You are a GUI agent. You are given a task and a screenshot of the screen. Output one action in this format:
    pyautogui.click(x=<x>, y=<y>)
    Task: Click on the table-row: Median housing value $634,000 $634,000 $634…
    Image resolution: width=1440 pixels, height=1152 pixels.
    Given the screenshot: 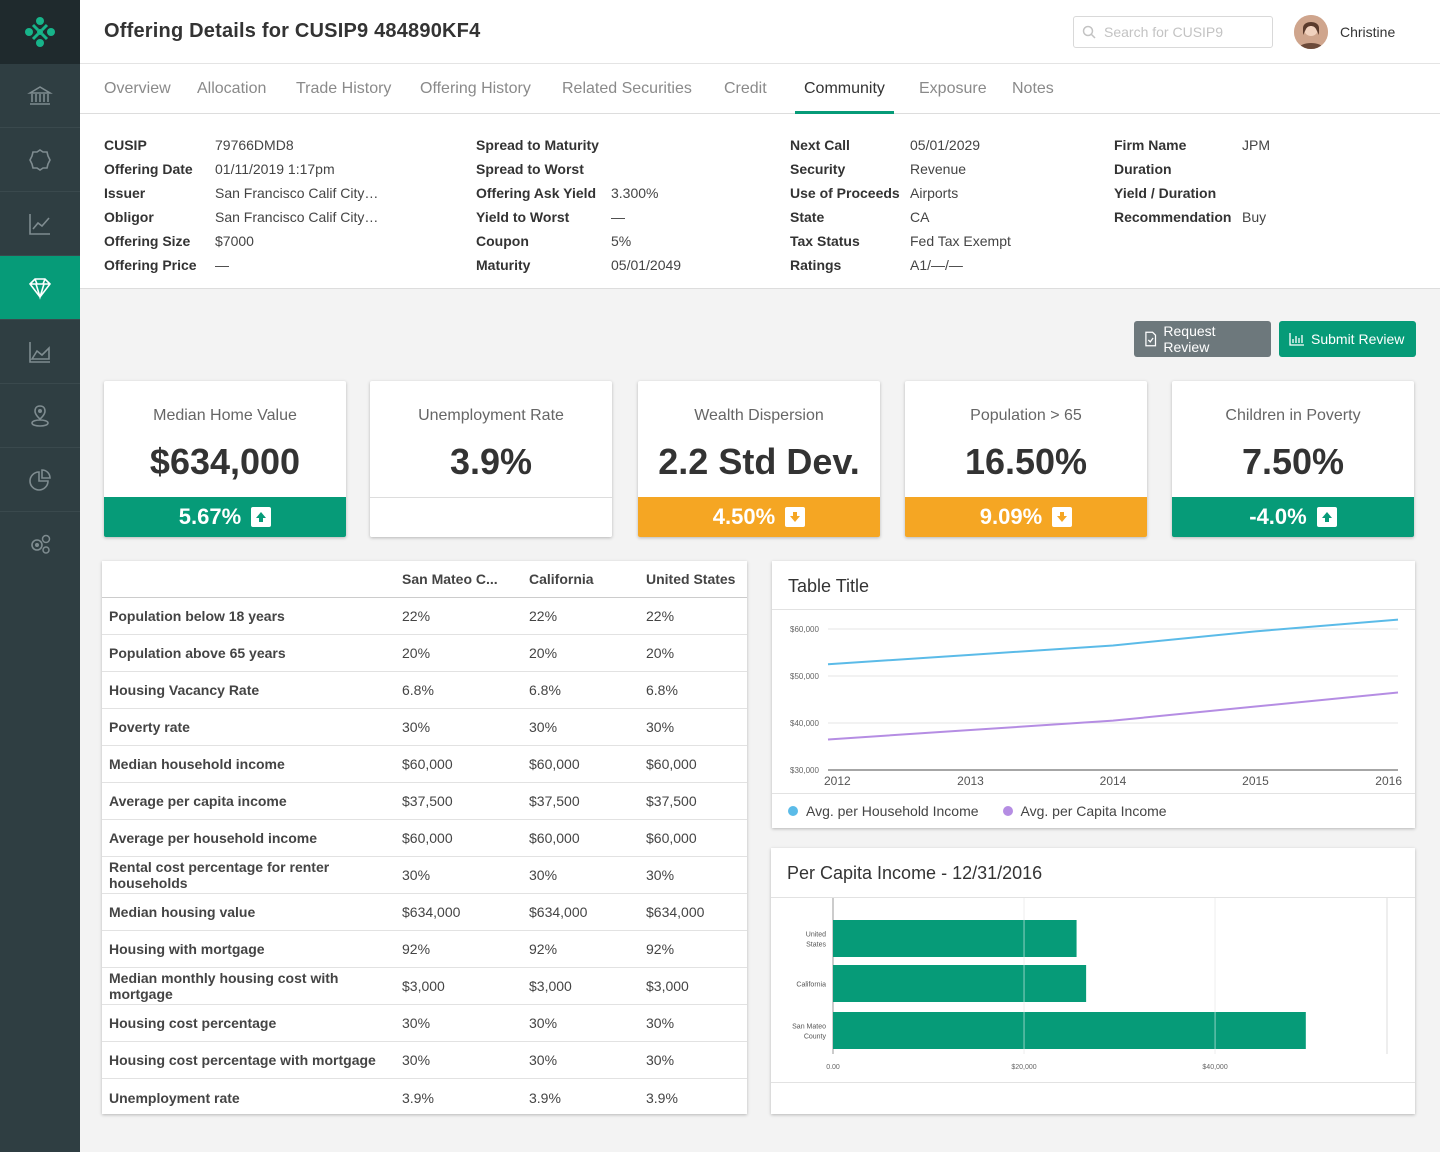 What is the action you would take?
    pyautogui.click(x=424, y=912)
    